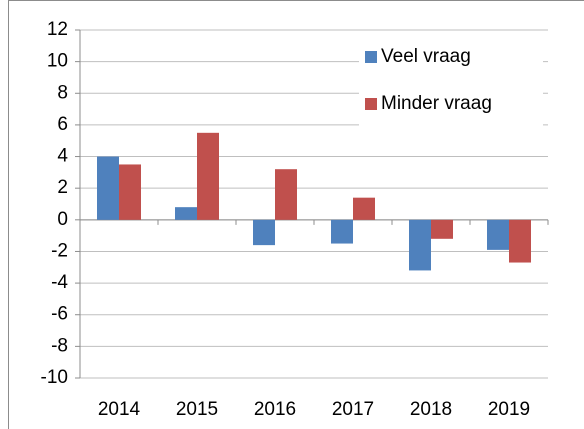 The width and height of the screenshot is (584, 429). What do you see at coordinates (57, 29) in the screenshot?
I see `y-tick-label: 12` at bounding box center [57, 29].